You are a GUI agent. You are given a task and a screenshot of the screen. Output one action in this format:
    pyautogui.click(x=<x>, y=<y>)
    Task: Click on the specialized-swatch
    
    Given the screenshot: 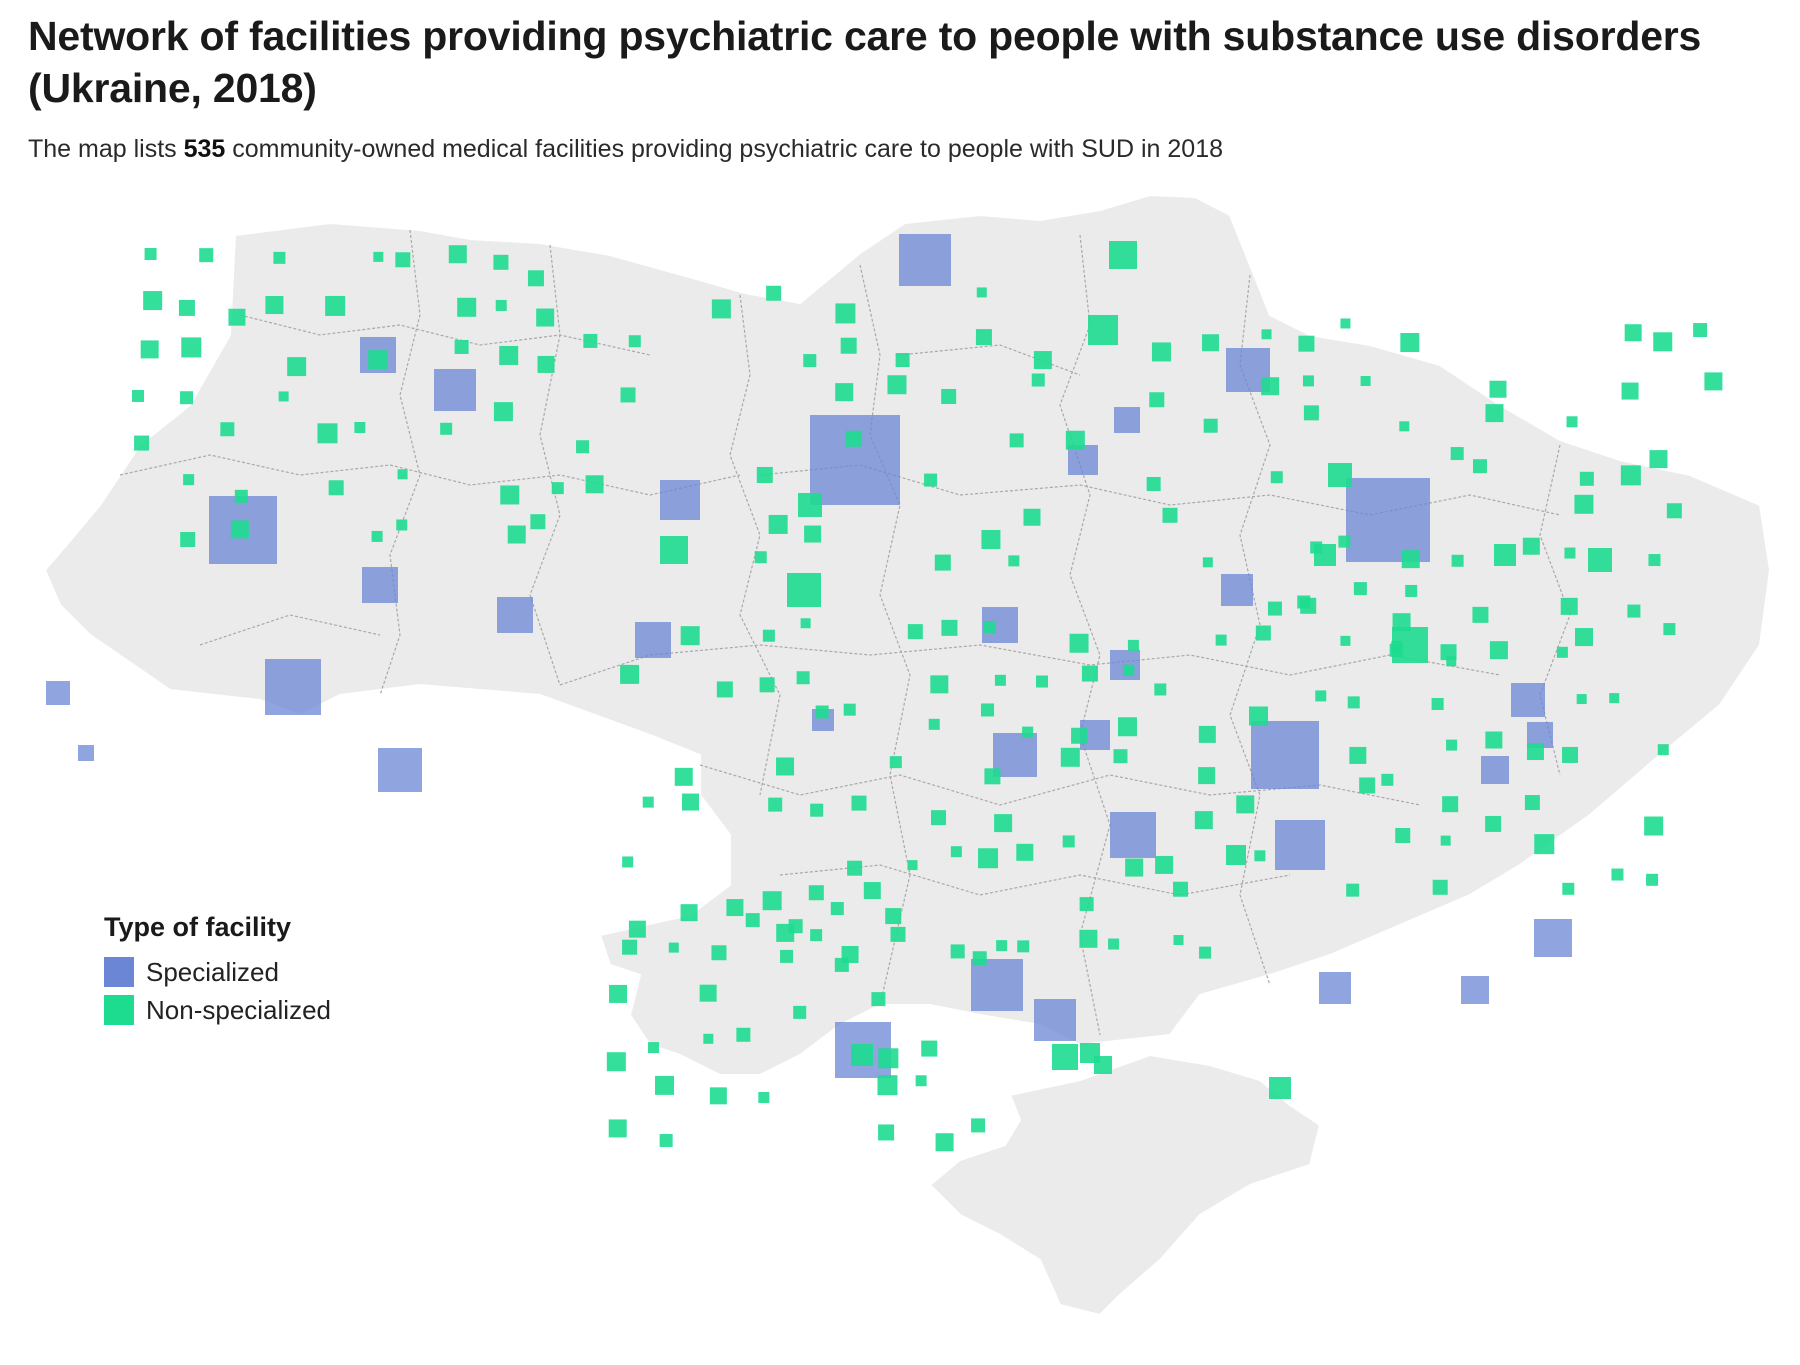 What is the action you would take?
    pyautogui.click(x=119, y=972)
    